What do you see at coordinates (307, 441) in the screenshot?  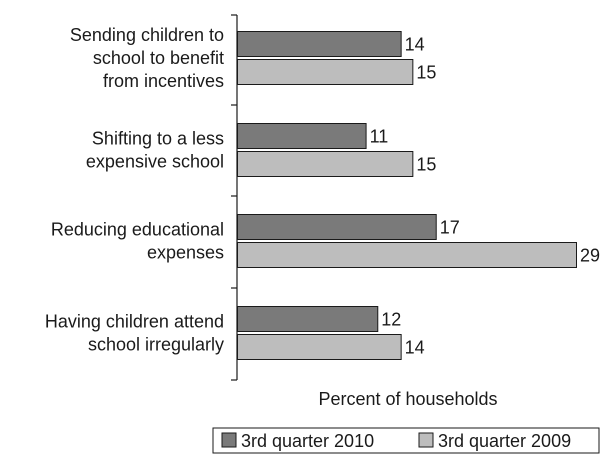 I see `legend-label: 3rd quarter 2010` at bounding box center [307, 441].